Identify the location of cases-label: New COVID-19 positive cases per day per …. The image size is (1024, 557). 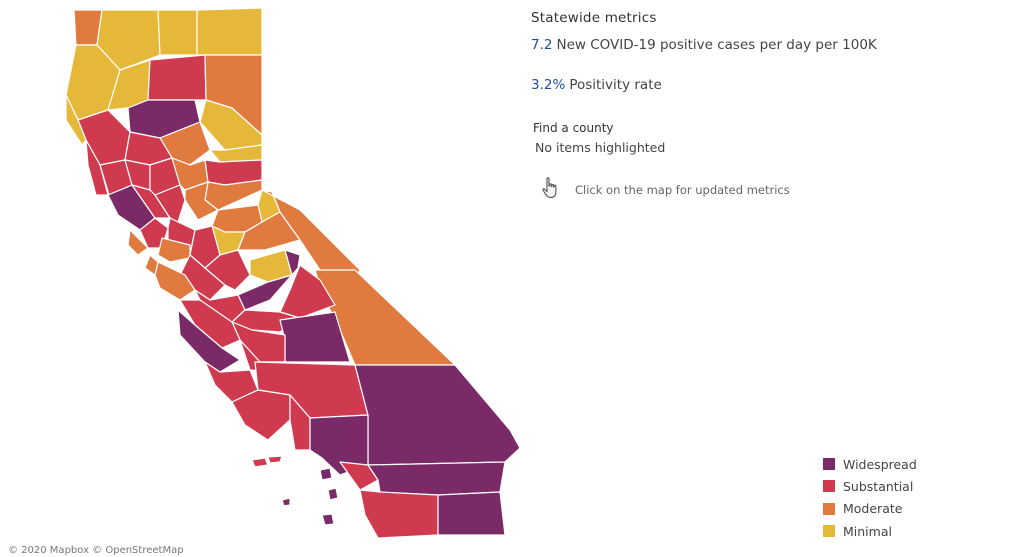
(716, 45).